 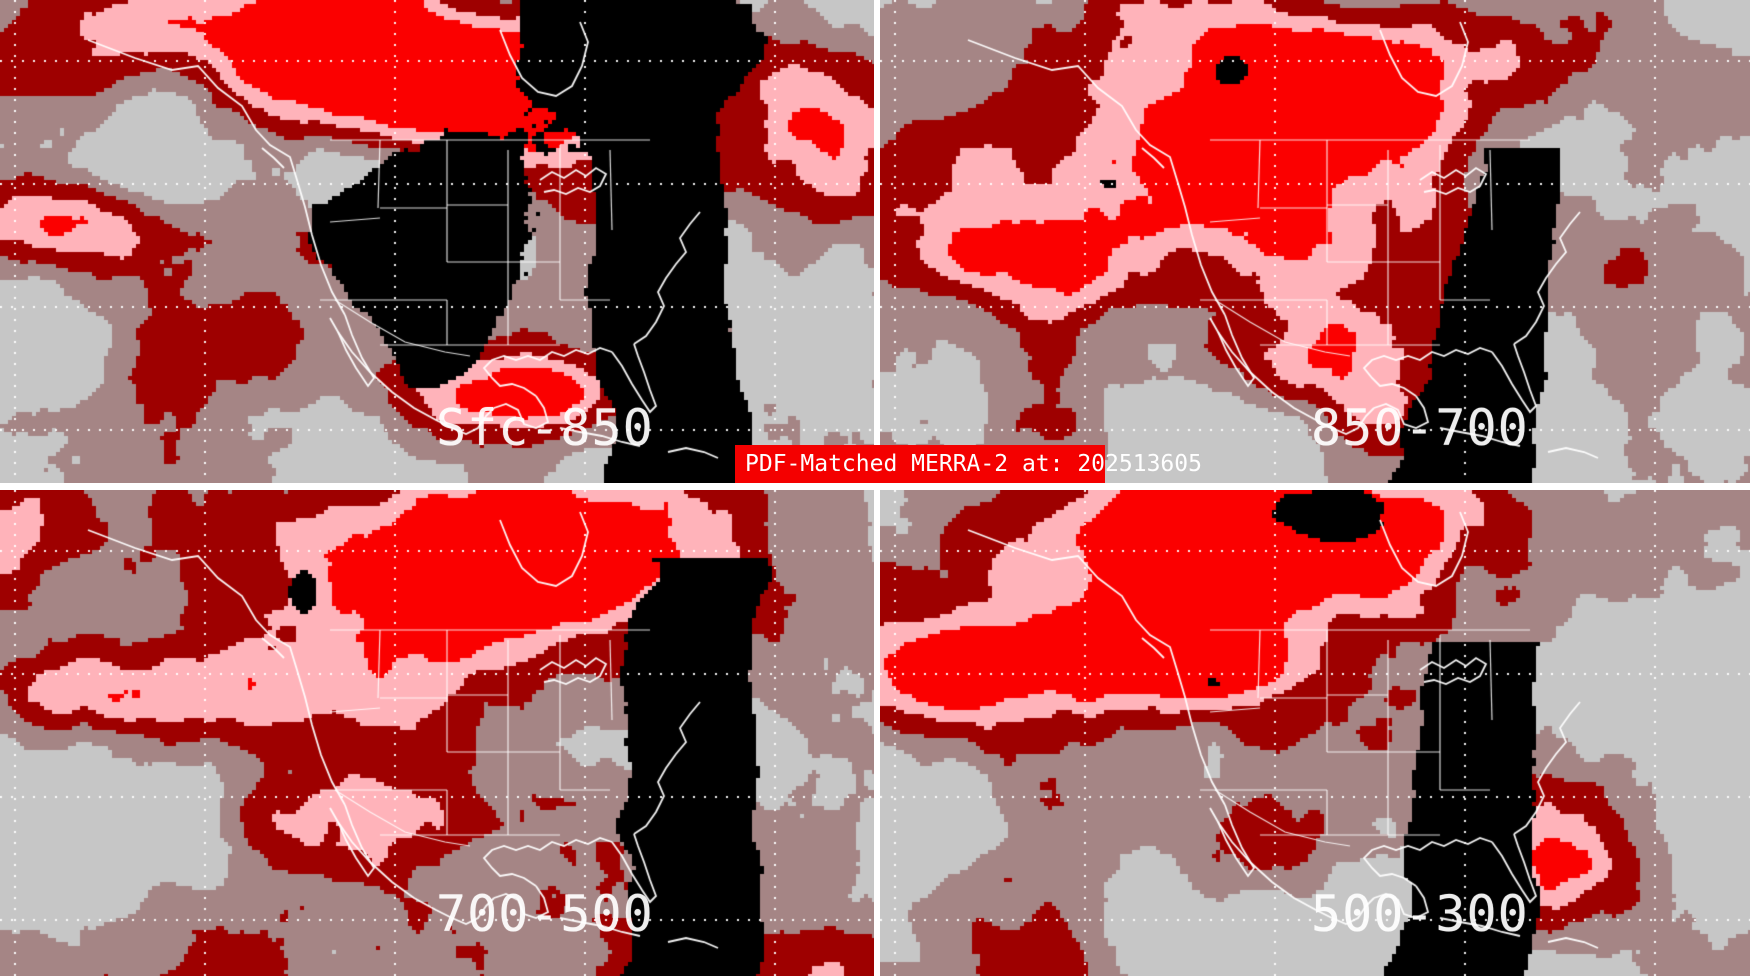 I want to click on panel-divider-horizontal, so click(x=875, y=486).